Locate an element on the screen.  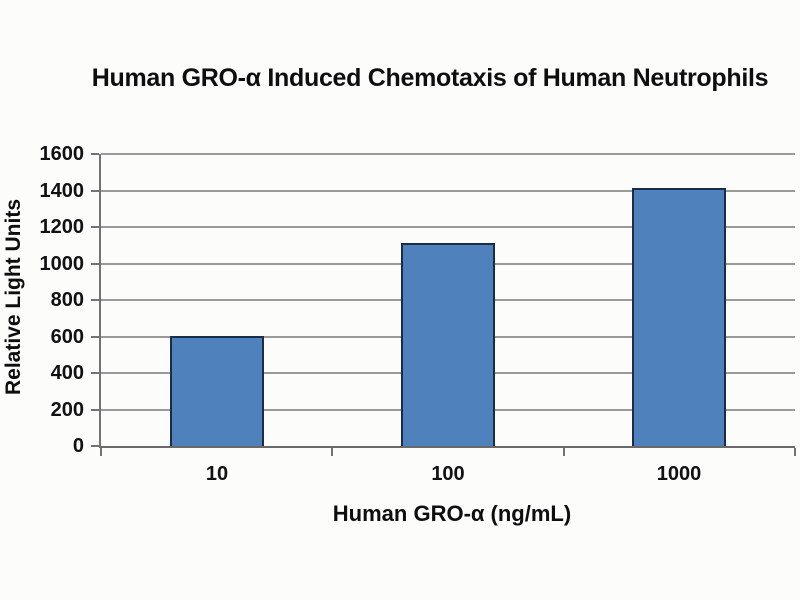
x-axis-title: Human GRO-α (ng/mL) is located at coordinates (452, 513).